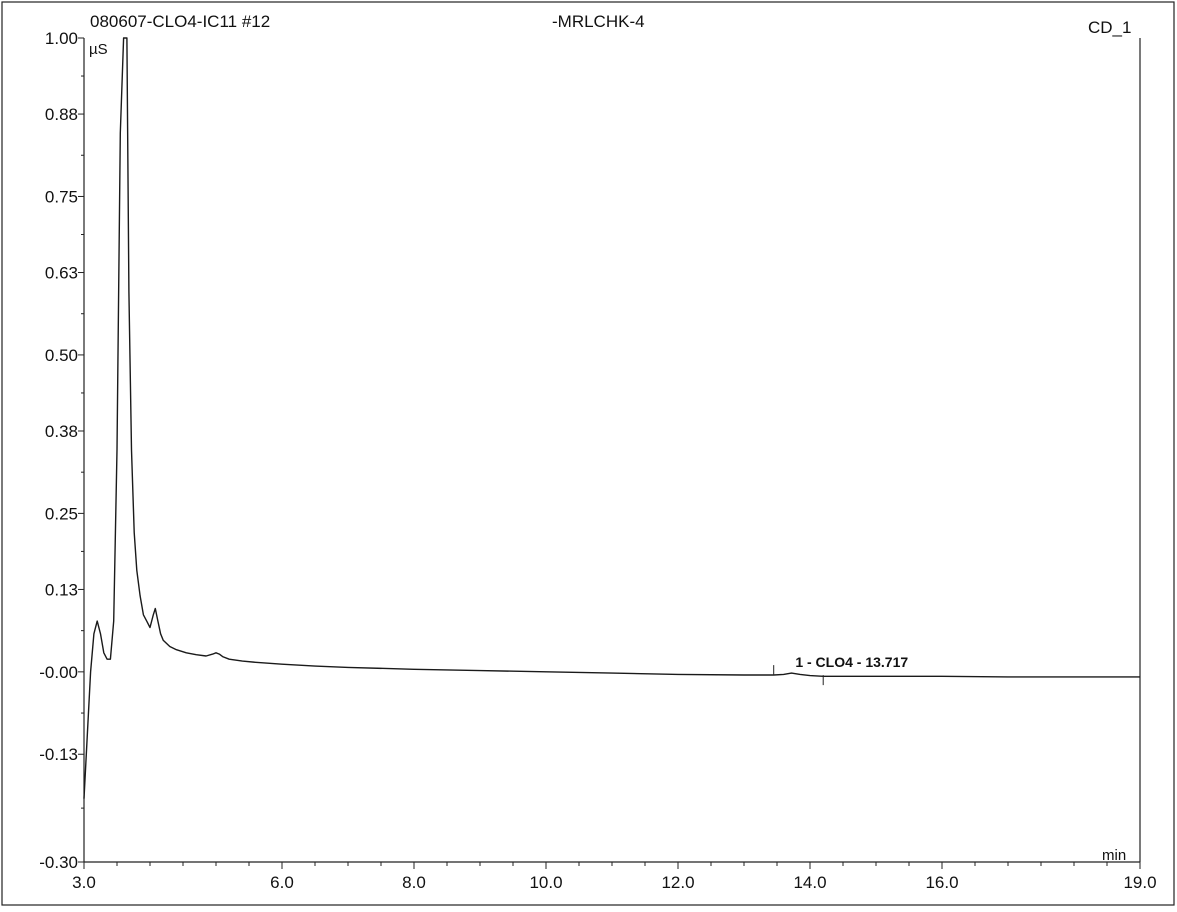  I want to click on sample-name: -MRLCHK-4, so click(598, 21).